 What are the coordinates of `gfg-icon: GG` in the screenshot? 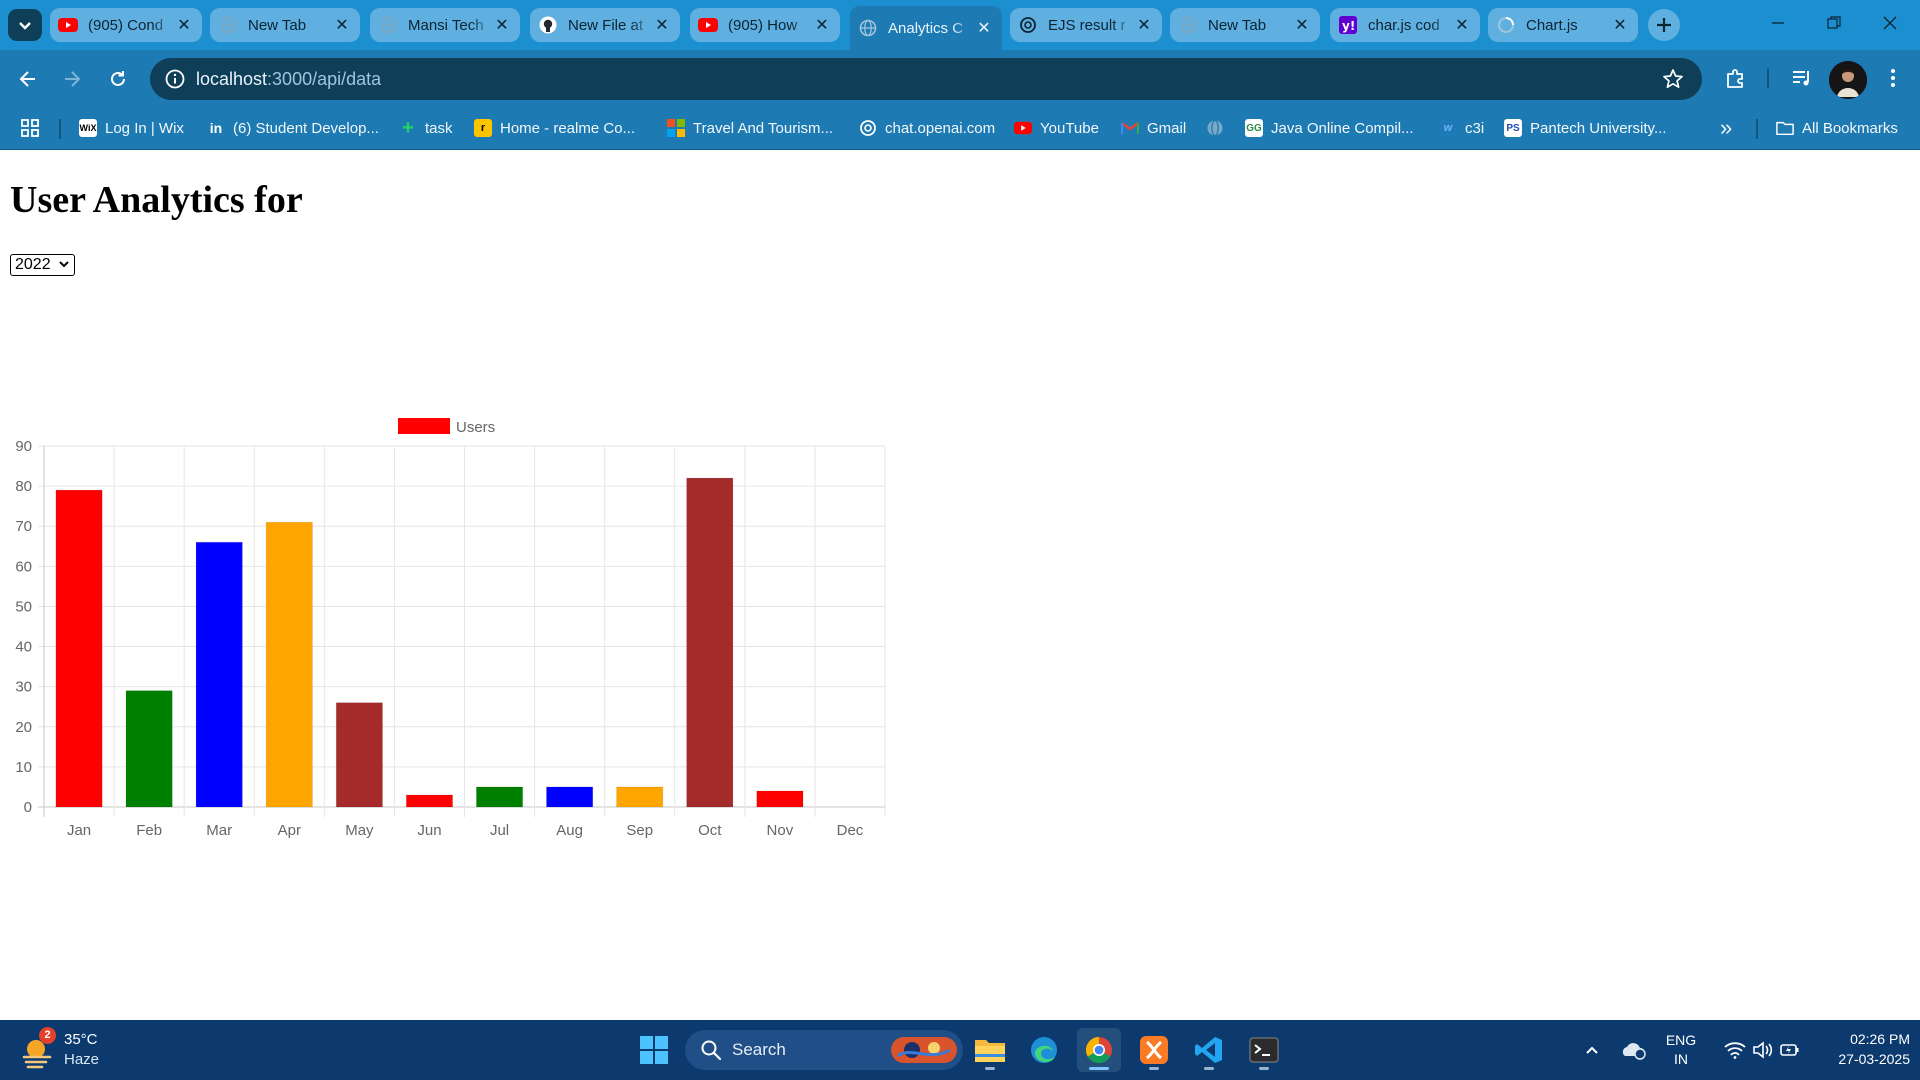 It's located at (1254, 128).